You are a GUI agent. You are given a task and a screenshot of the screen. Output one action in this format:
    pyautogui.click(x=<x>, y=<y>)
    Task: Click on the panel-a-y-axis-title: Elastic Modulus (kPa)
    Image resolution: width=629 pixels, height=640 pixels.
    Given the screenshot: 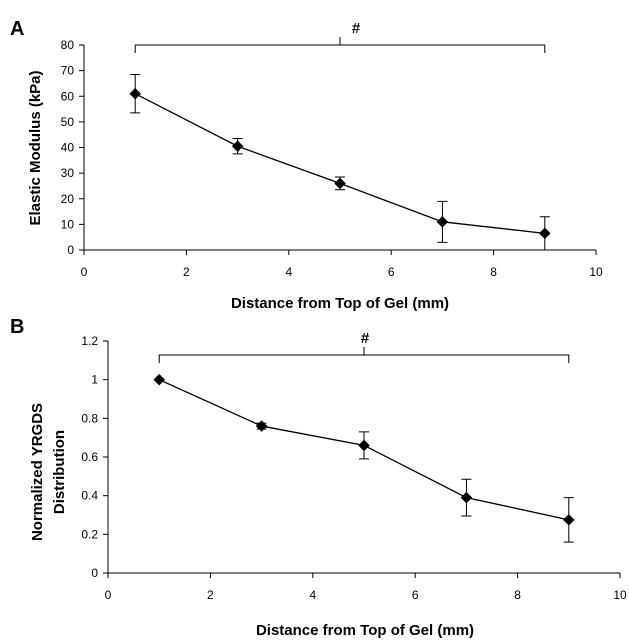 What is the action you would take?
    pyautogui.click(x=35, y=147)
    